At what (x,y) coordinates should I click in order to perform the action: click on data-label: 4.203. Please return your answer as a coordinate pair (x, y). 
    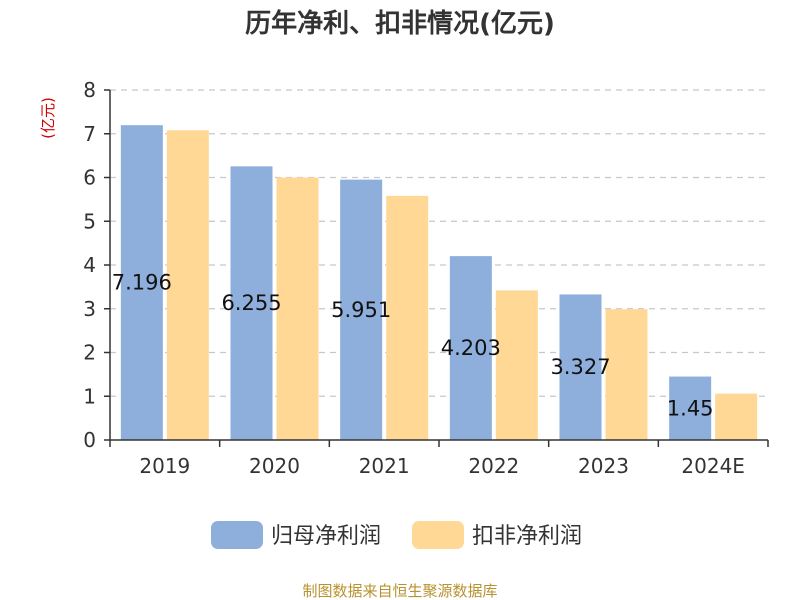
    Looking at the image, I should click on (471, 348).